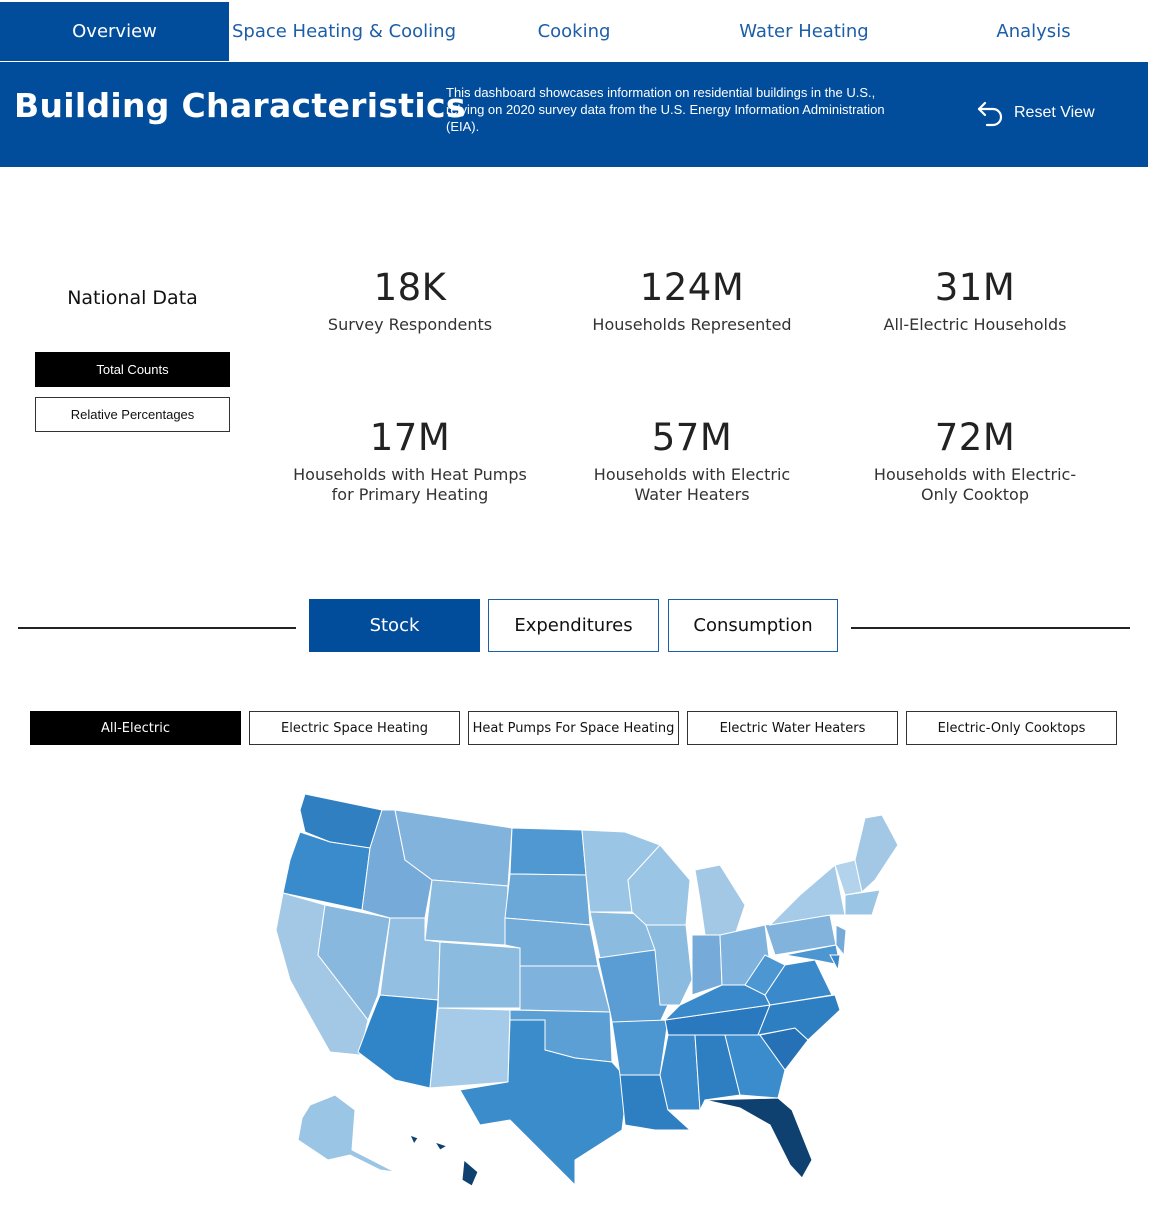 Image resolution: width=1153 pixels, height=1212 pixels. Describe the element at coordinates (547, 899) in the screenshot. I see `state-sd` at that location.